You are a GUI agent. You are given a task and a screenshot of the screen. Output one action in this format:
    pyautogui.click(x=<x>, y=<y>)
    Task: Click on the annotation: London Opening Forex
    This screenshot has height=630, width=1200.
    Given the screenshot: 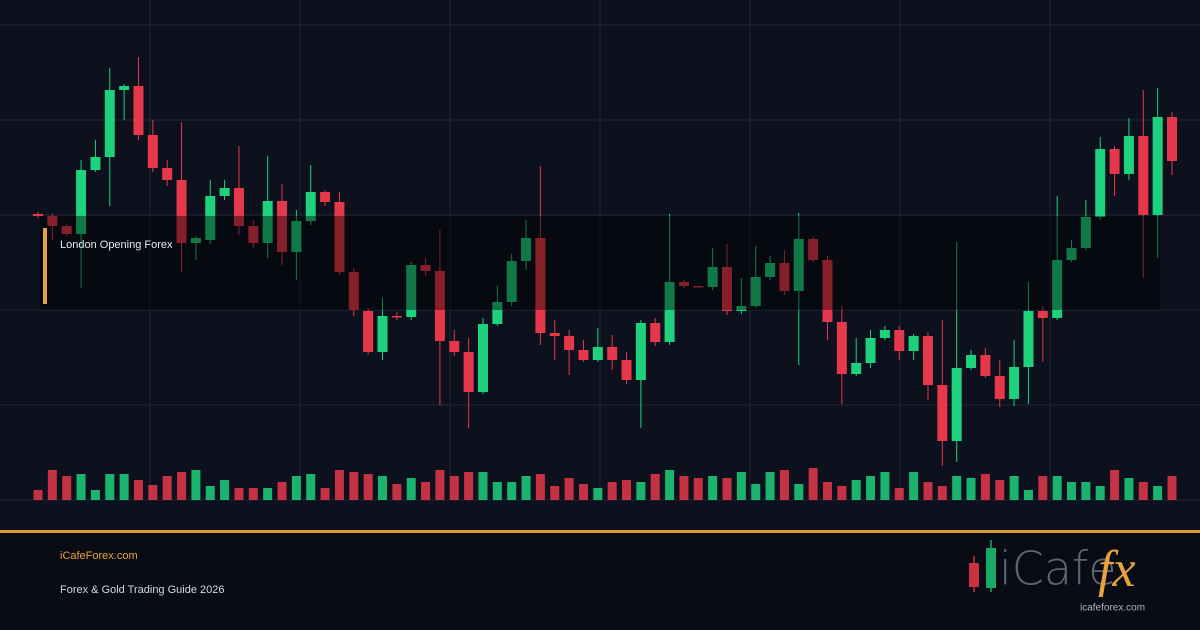 What is the action you would take?
    pyautogui.click(x=116, y=245)
    